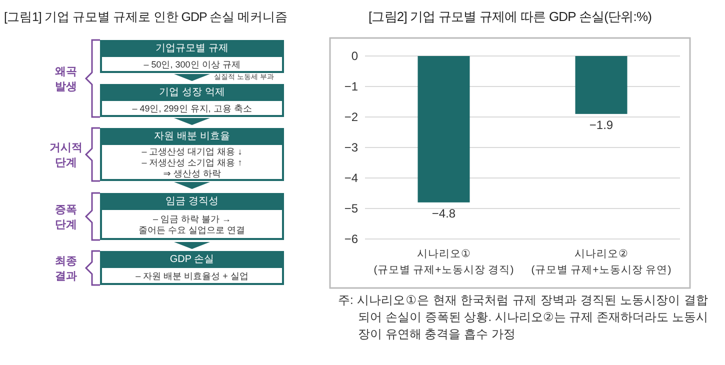 The height and width of the screenshot is (365, 725). I want to click on text: 왜곡 발생, so click(66, 79).